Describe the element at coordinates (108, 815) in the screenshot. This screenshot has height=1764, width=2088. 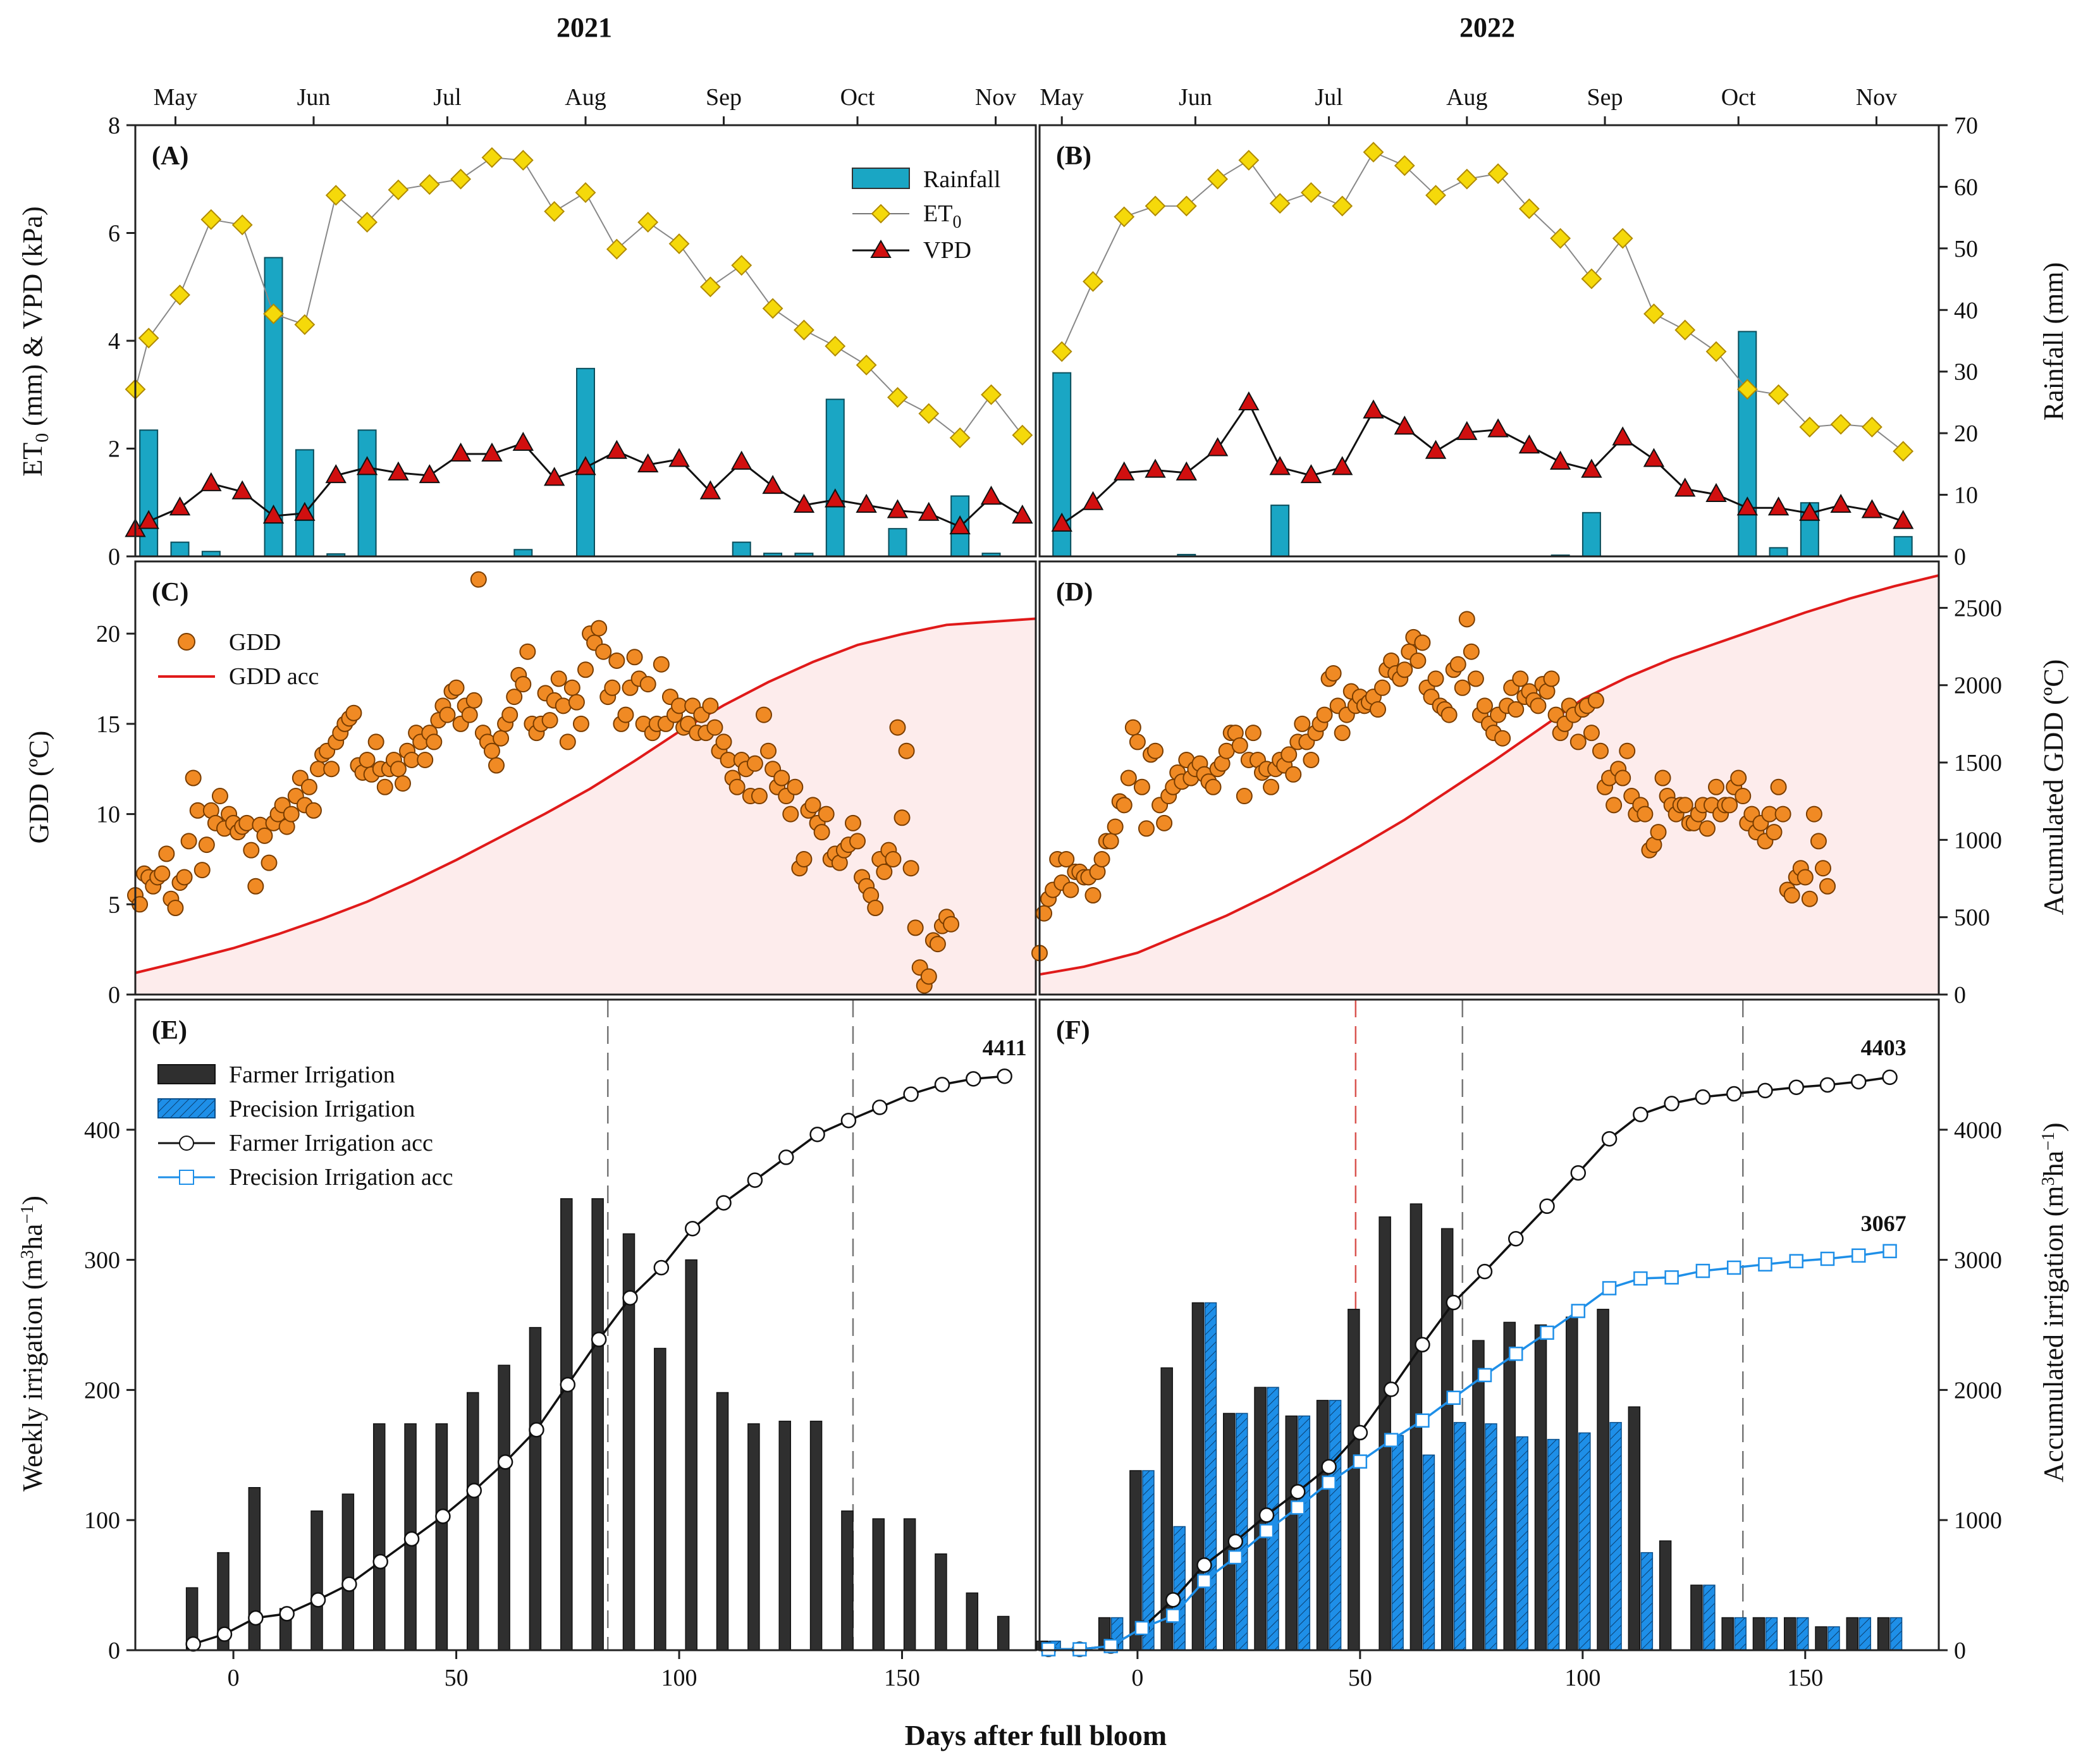
I see `gdd-axis-tick-label: 10` at that location.